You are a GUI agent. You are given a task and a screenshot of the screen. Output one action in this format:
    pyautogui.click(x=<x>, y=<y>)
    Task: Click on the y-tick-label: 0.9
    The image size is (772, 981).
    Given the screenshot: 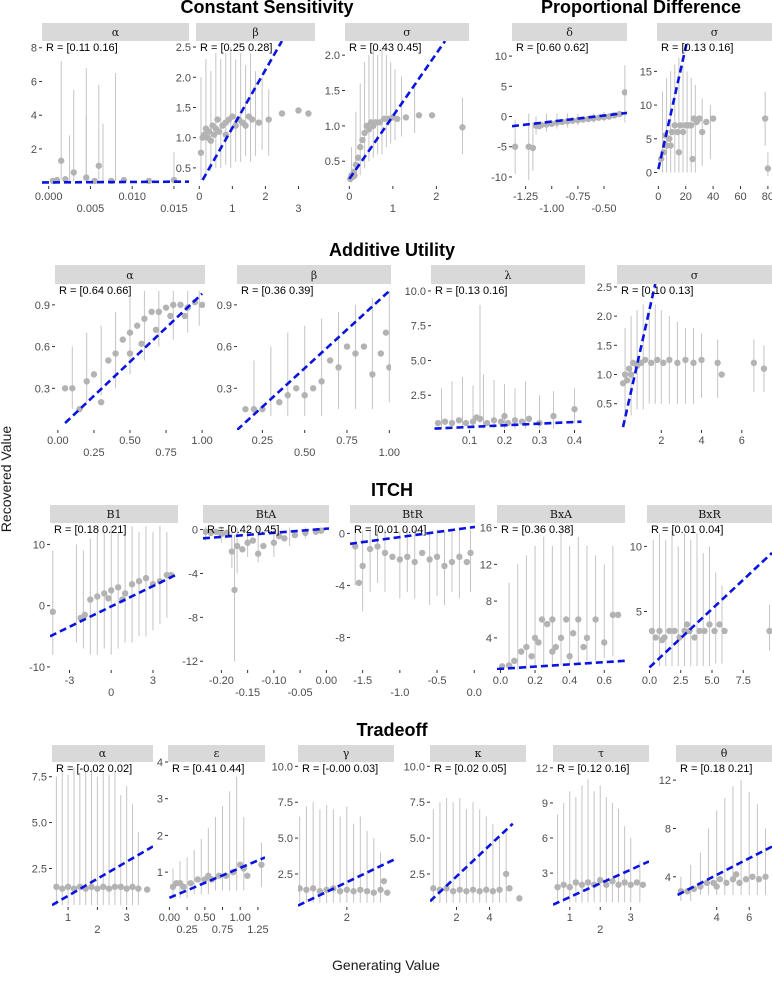 What is the action you would take?
    pyautogui.click(x=42, y=306)
    